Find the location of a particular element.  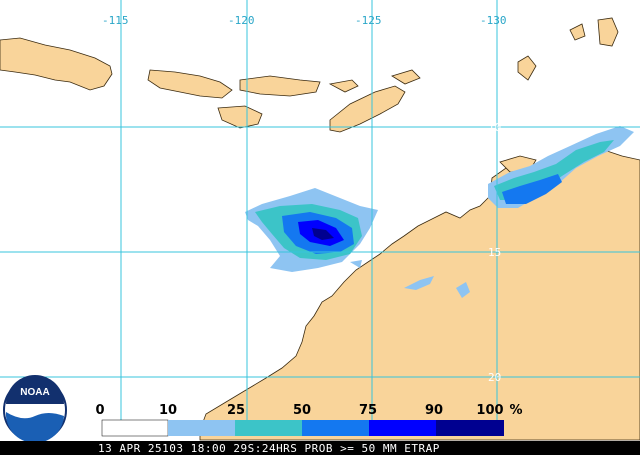

lat-label-20: 20 is located at coordinates (494, 377).